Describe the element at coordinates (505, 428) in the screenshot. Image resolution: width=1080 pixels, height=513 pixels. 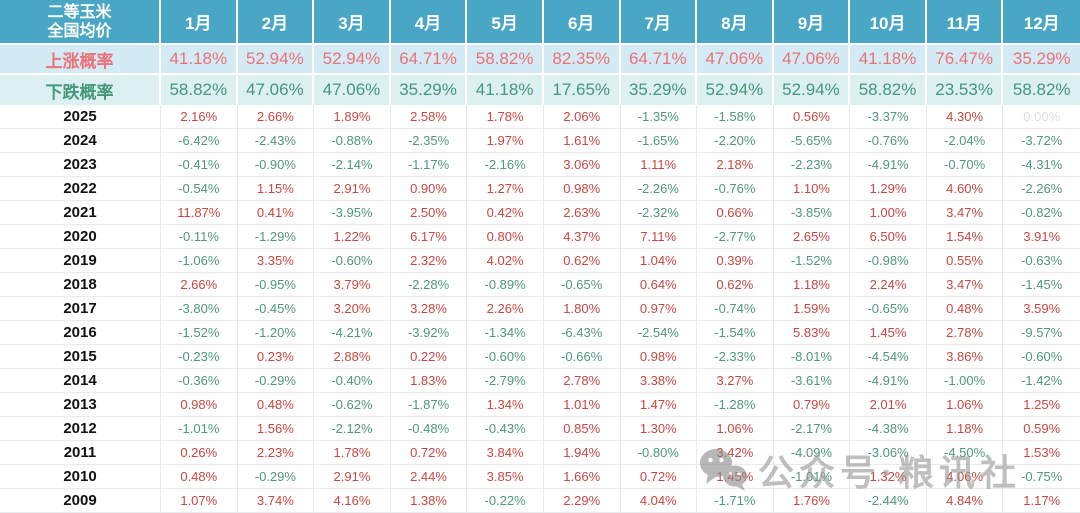
I see `value-cell: -0.43%` at that location.